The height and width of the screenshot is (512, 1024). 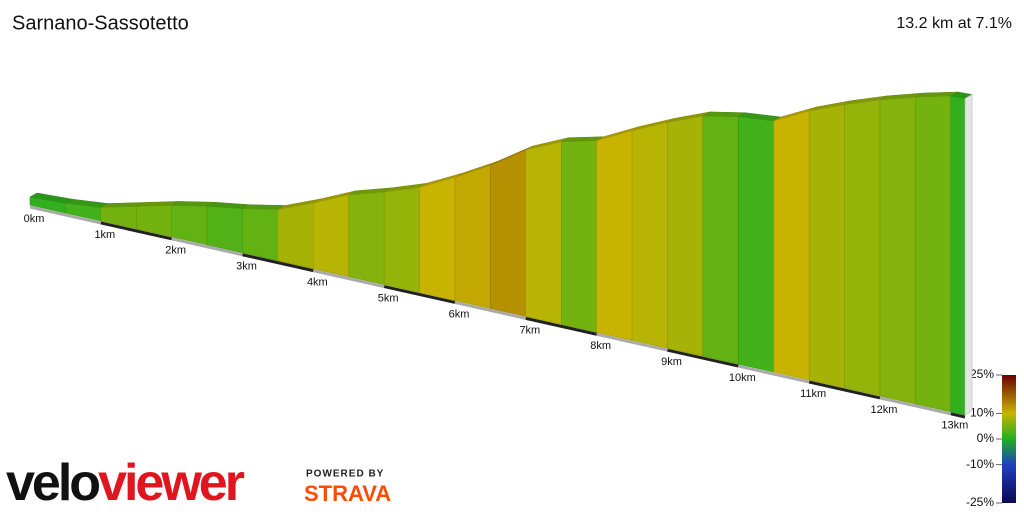 What do you see at coordinates (104, 235) in the screenshot?
I see `x-tick-label: 1km` at bounding box center [104, 235].